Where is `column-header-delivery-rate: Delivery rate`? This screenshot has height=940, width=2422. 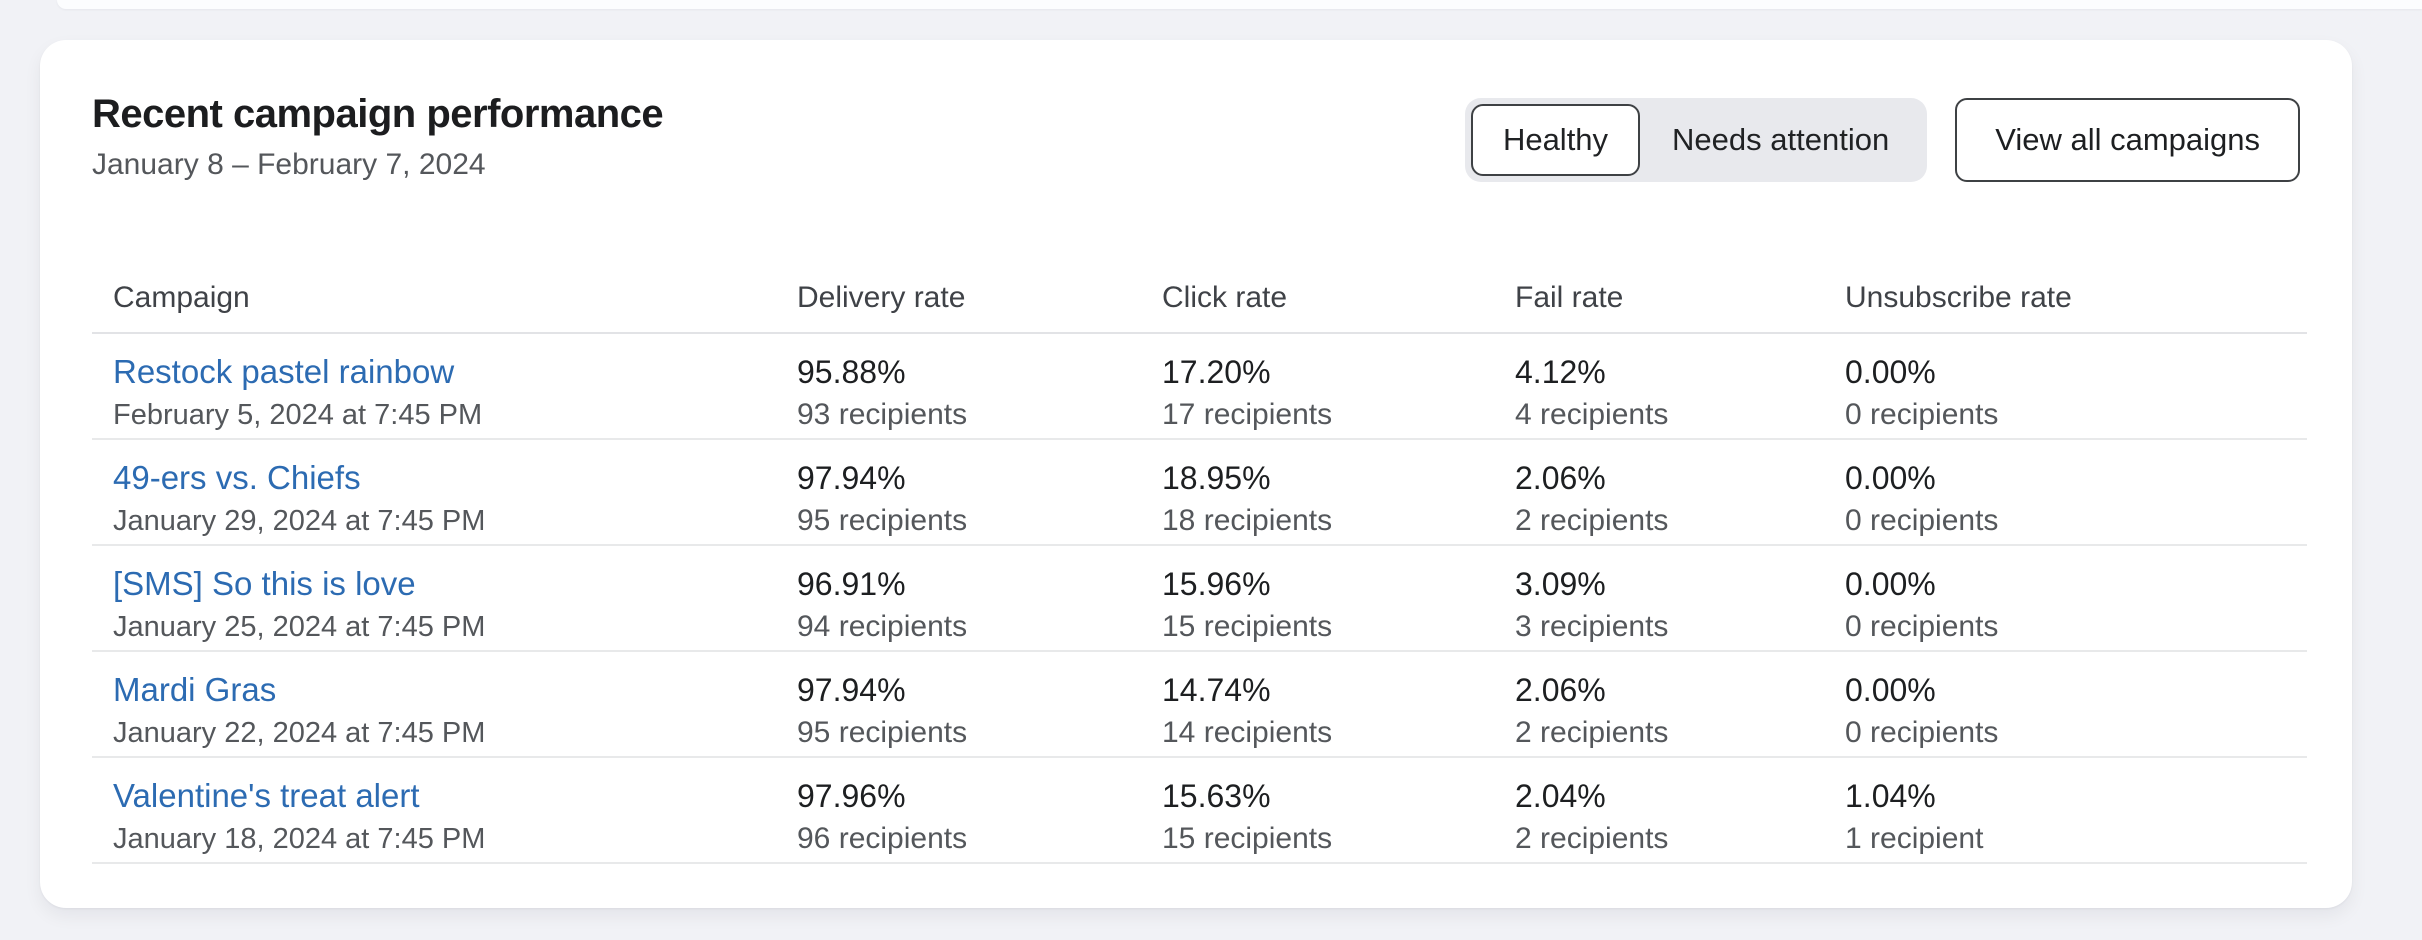 column-header-delivery-rate: Delivery rate is located at coordinates (881, 297).